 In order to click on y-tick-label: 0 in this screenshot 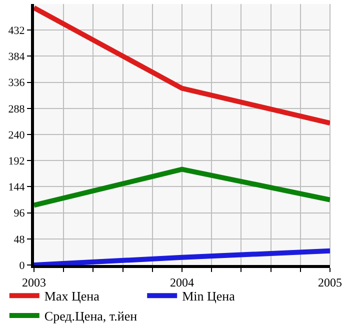, I will do `click(22, 266)`.